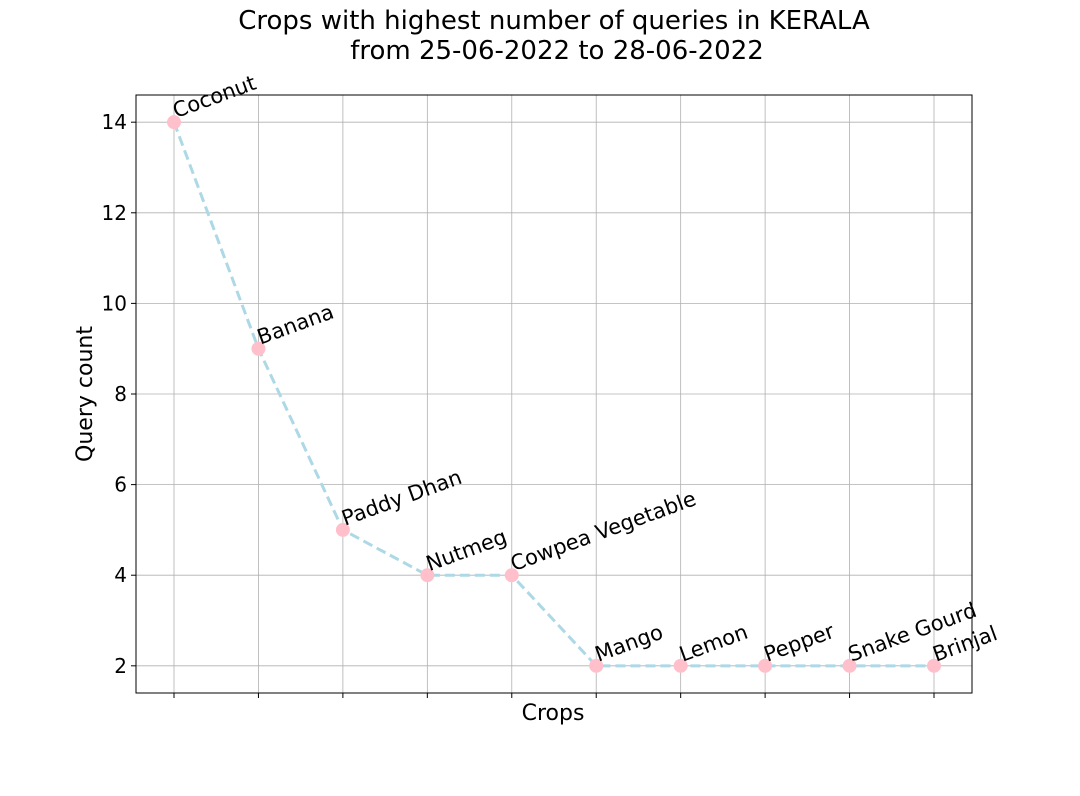  I want to click on y-tick-label: 14, so click(114, 122).